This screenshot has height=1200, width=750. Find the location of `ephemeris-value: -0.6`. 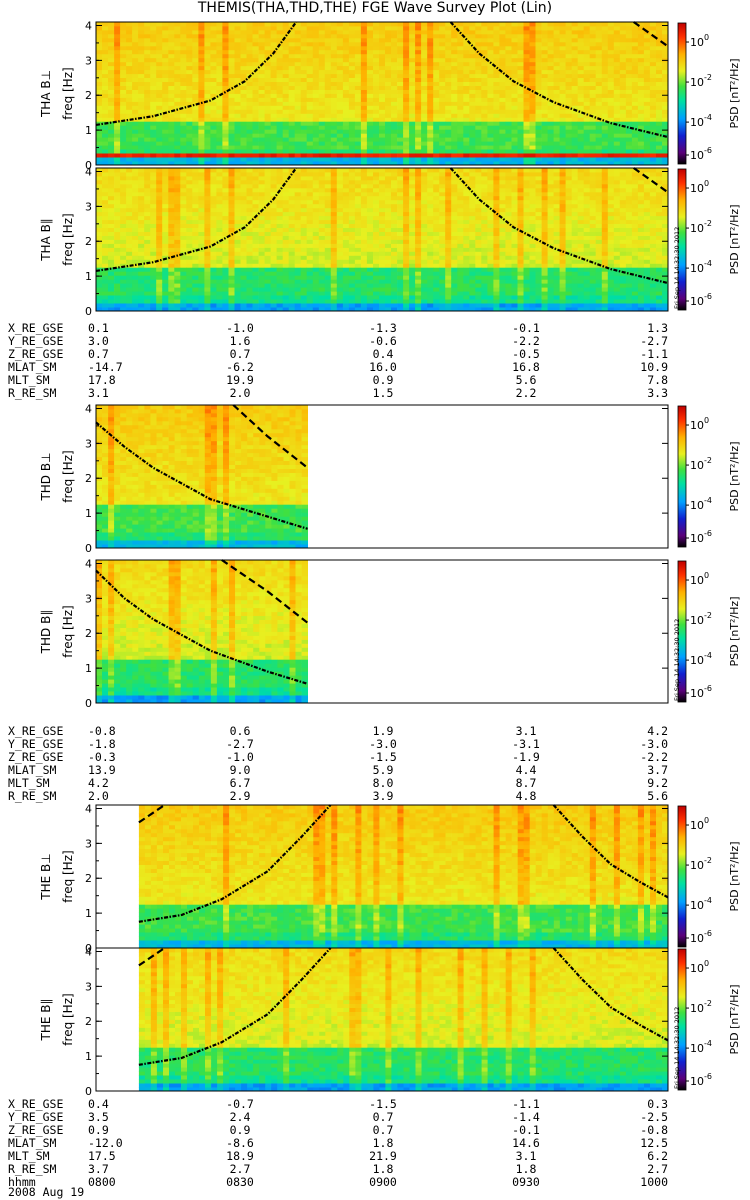

ephemeris-value: -0.6 is located at coordinates (383, 341).